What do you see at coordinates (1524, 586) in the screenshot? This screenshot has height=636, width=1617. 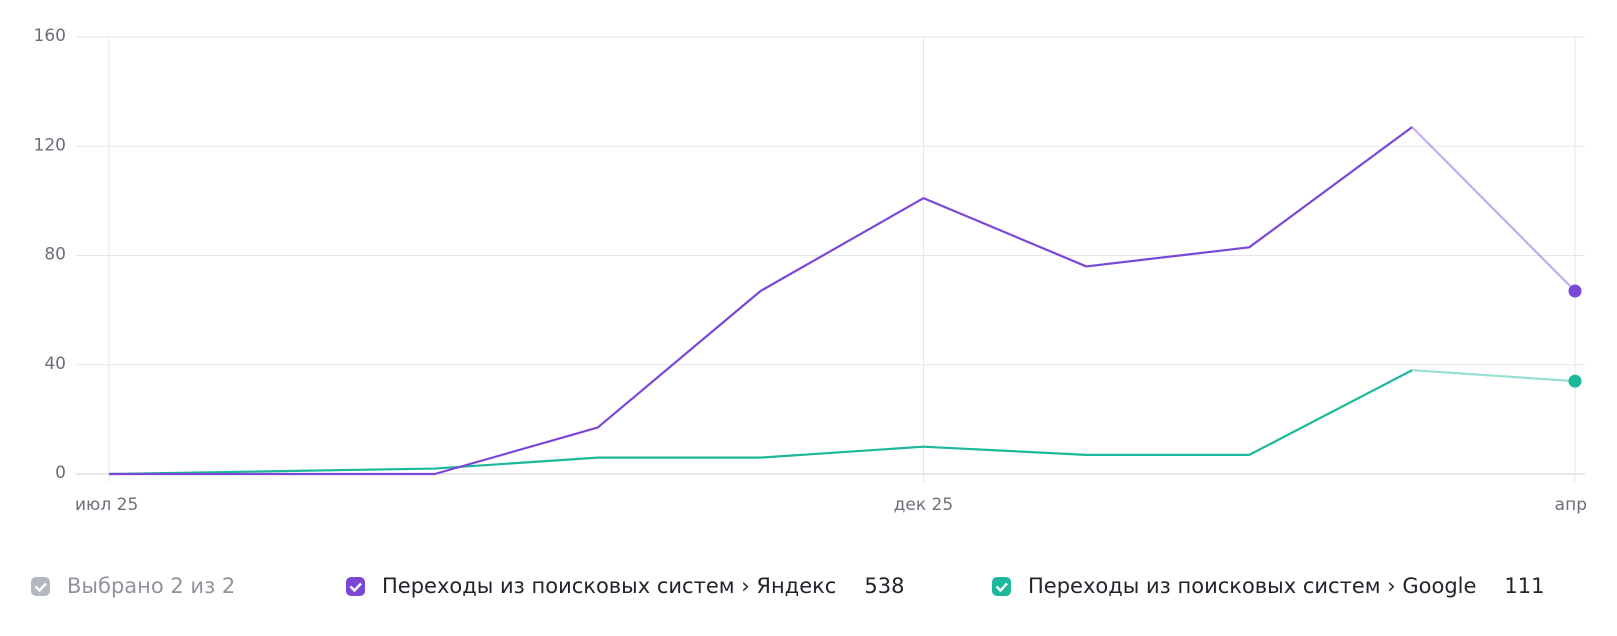 I see `legend-total: 111` at bounding box center [1524, 586].